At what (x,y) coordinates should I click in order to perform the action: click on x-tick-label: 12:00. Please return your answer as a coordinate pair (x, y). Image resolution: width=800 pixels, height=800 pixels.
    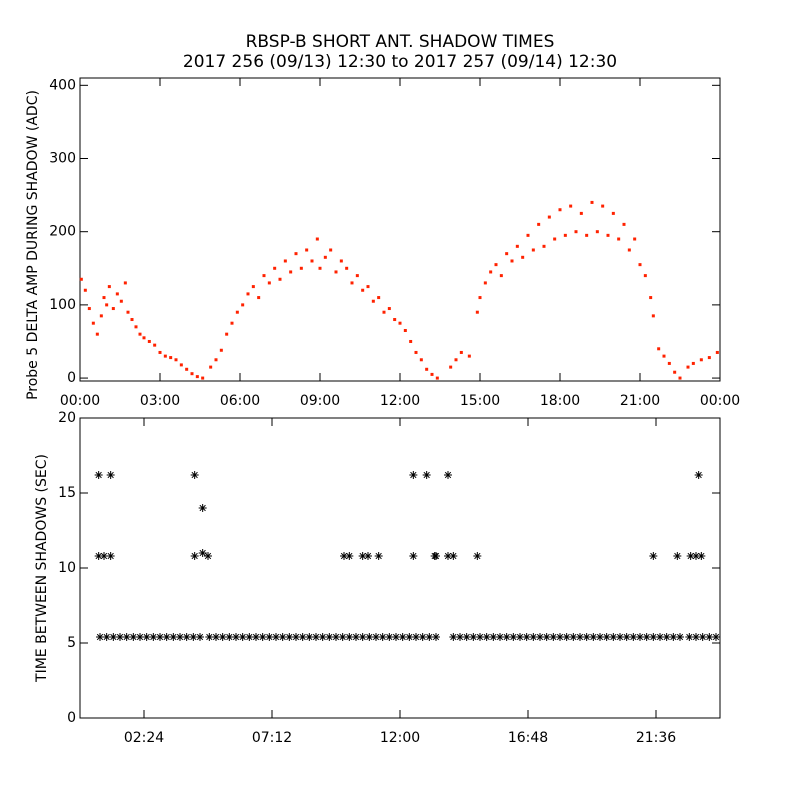
    Looking at the image, I should click on (400, 738).